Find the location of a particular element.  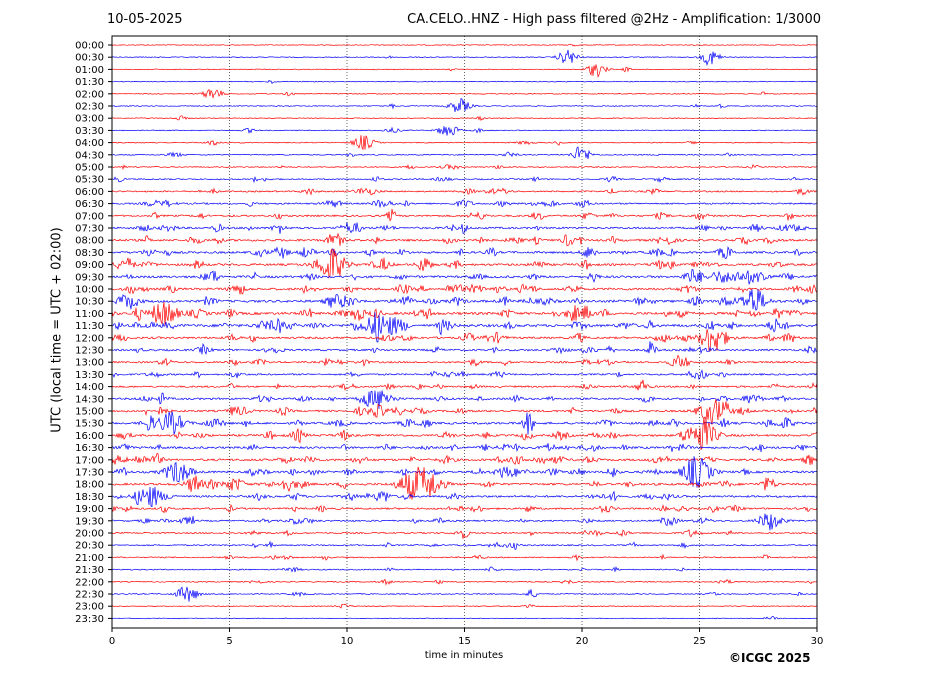

y-tick-label: 01:30 is located at coordinates (89, 82).